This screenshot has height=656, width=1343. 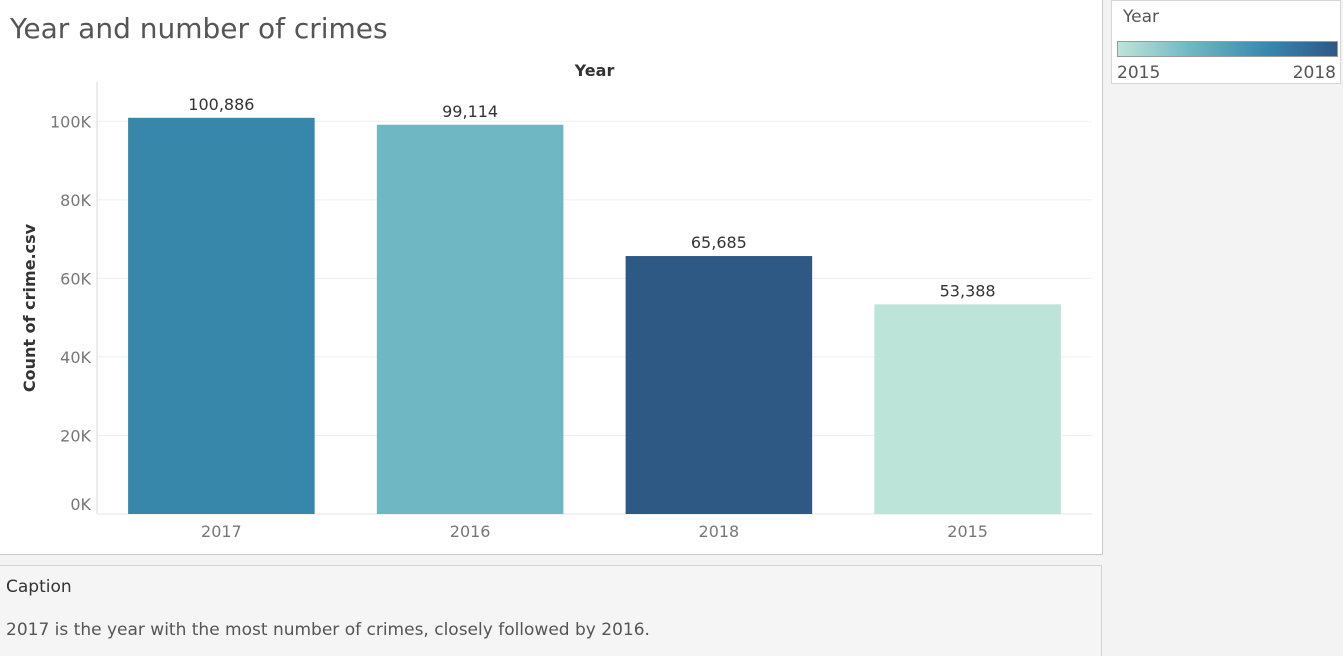 What do you see at coordinates (75, 278) in the screenshot?
I see `y-tick-label: 60K` at bounding box center [75, 278].